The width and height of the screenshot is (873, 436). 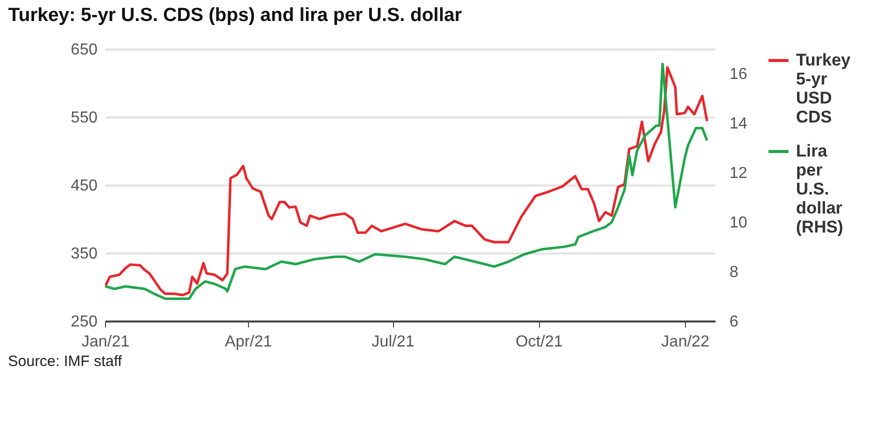 What do you see at coordinates (248, 342) in the screenshot?
I see `x-tick-label: Apr/21` at bounding box center [248, 342].